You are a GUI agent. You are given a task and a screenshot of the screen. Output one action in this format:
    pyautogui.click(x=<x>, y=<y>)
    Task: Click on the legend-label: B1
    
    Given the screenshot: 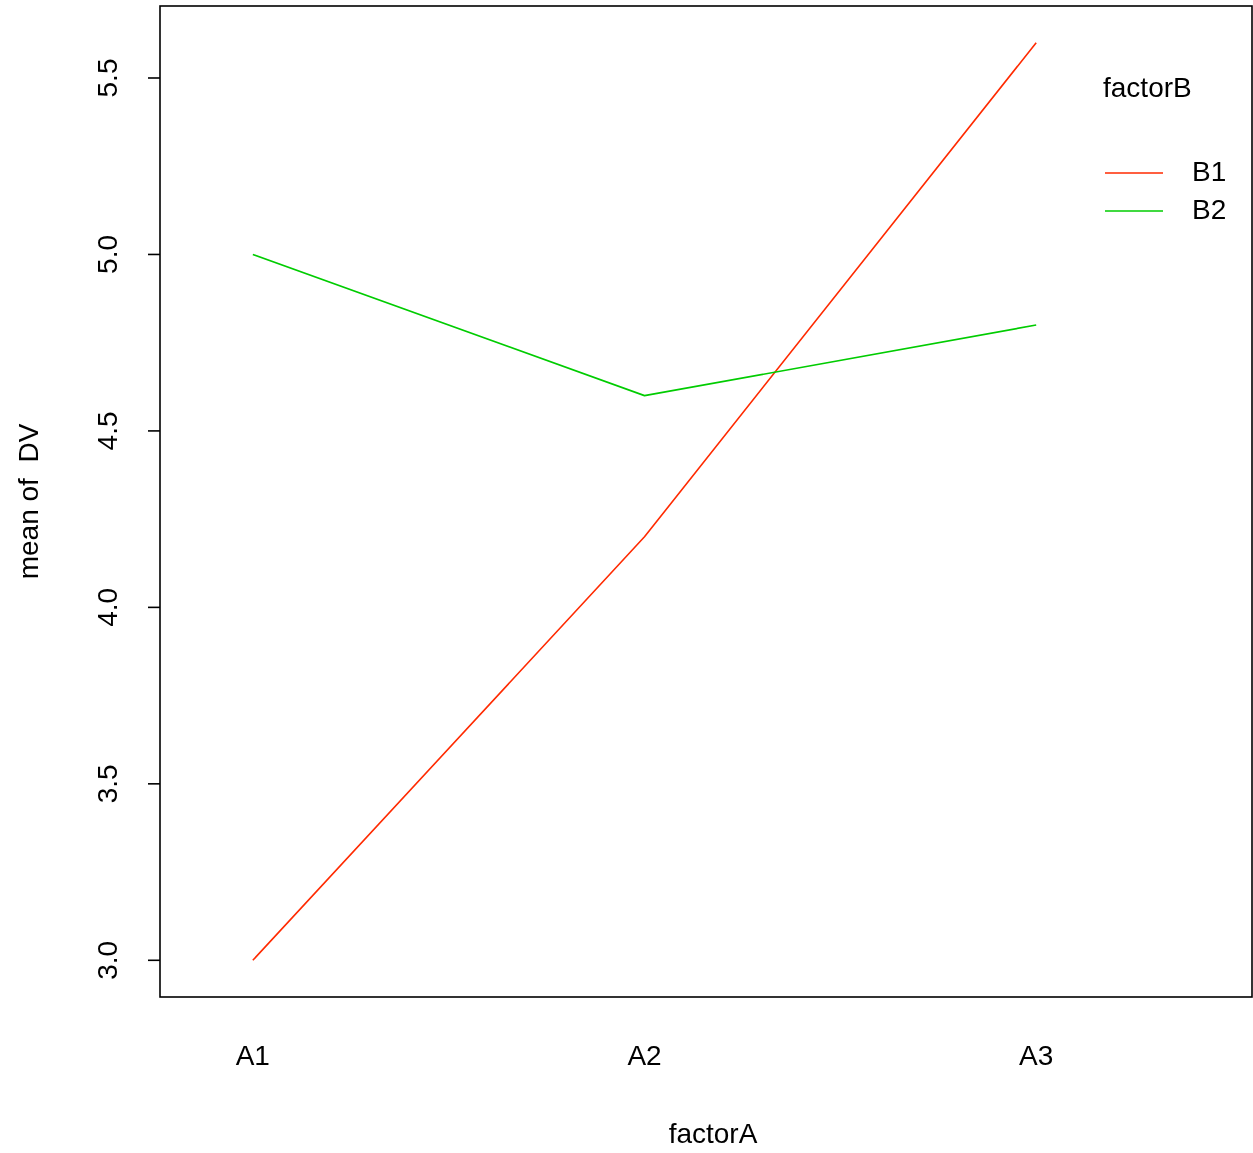 What is the action you would take?
    pyautogui.click(x=1209, y=172)
    